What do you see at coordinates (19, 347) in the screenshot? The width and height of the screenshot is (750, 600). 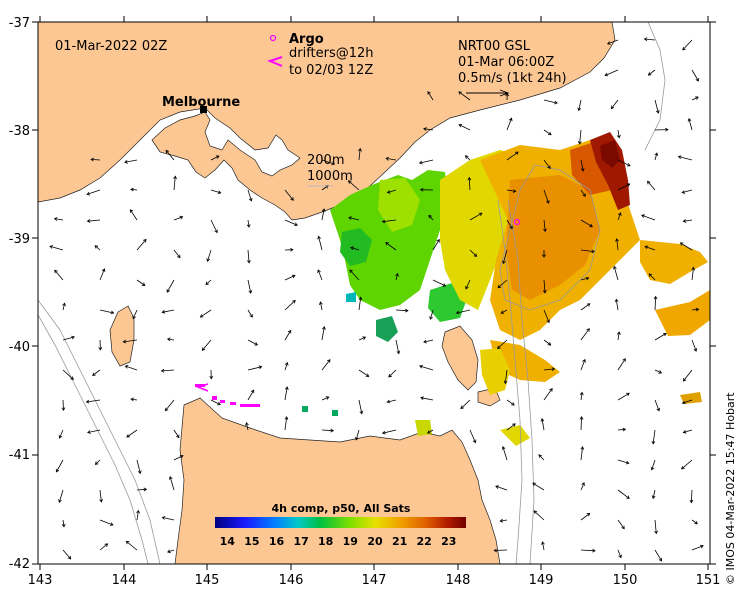 I see `lat-tick-40: -40` at bounding box center [19, 347].